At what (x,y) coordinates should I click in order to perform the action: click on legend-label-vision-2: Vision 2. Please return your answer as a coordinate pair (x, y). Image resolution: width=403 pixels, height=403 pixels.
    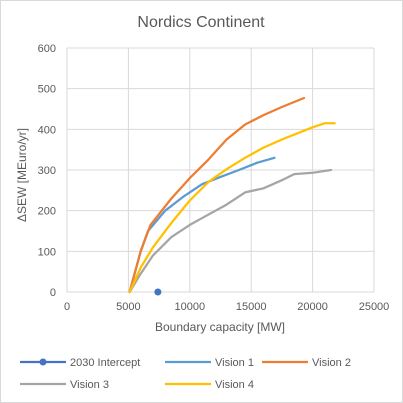
    Looking at the image, I should click on (331, 363).